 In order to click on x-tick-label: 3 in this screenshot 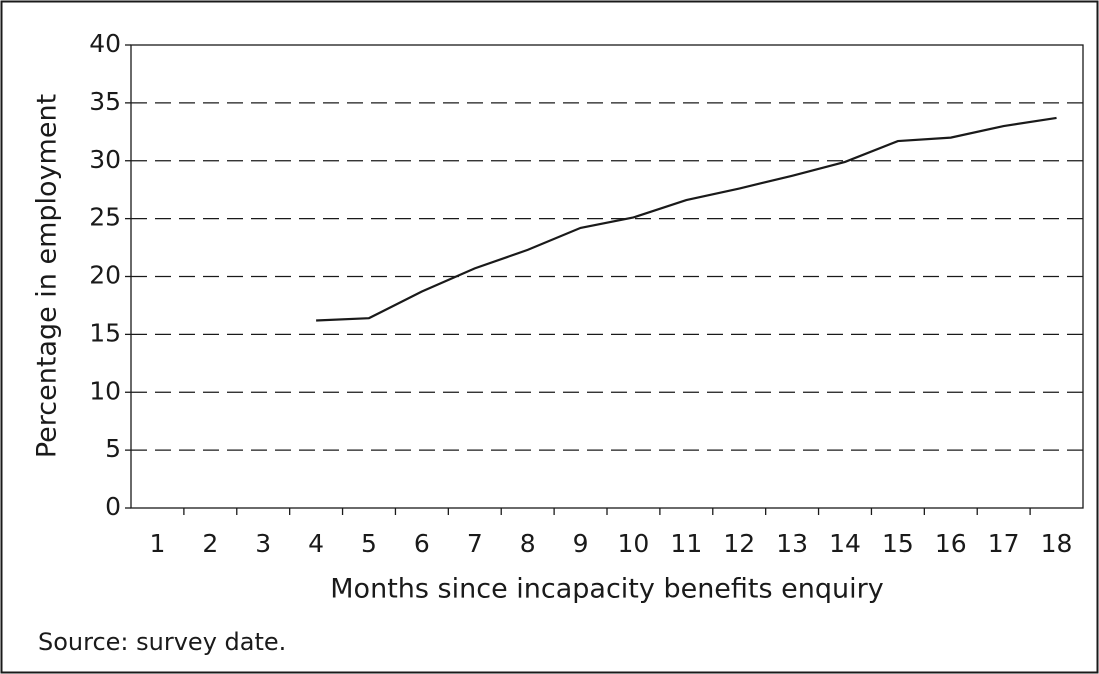, I will do `click(263, 543)`.